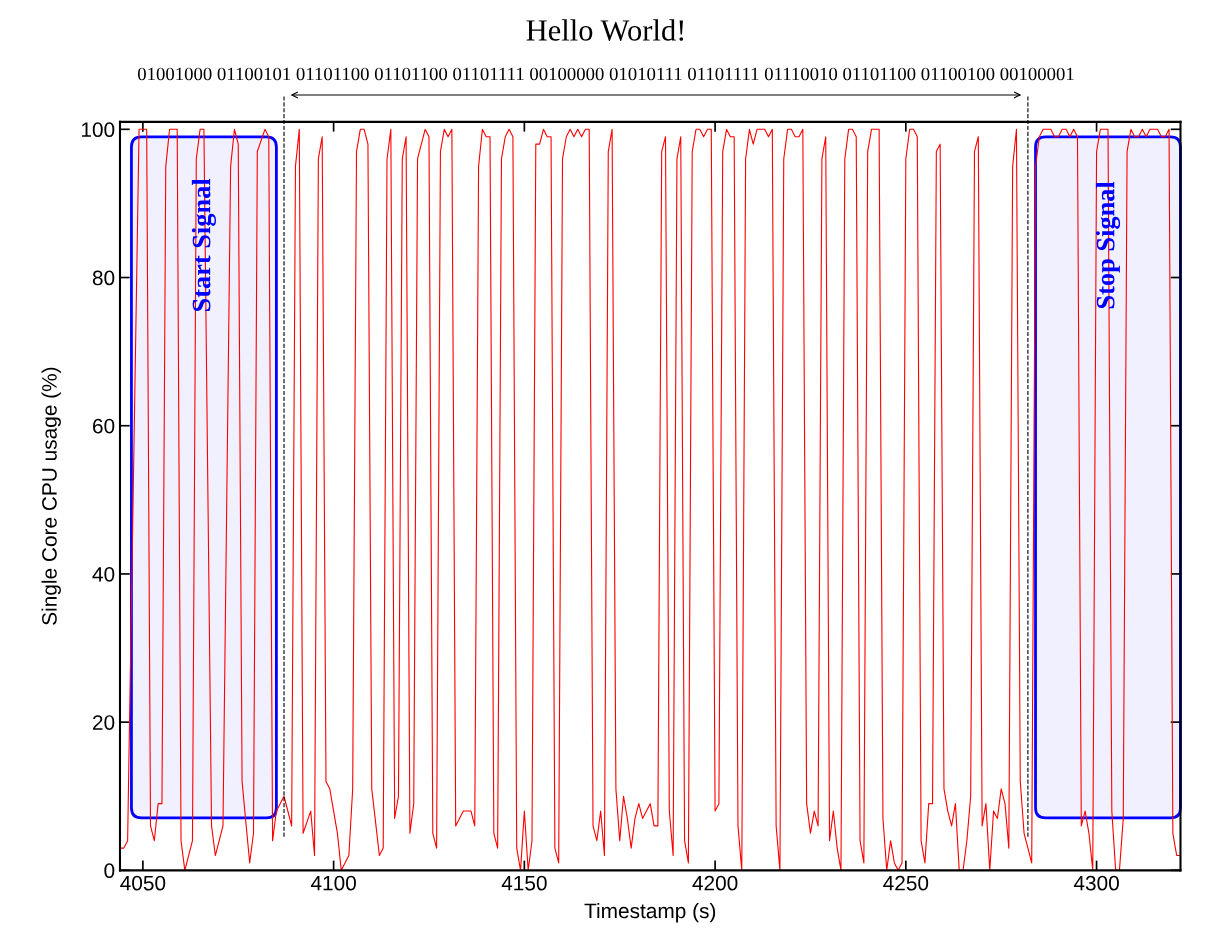 This screenshot has height=945, width=1212. What do you see at coordinates (104, 722) in the screenshot?
I see `y-tick-label: 20` at bounding box center [104, 722].